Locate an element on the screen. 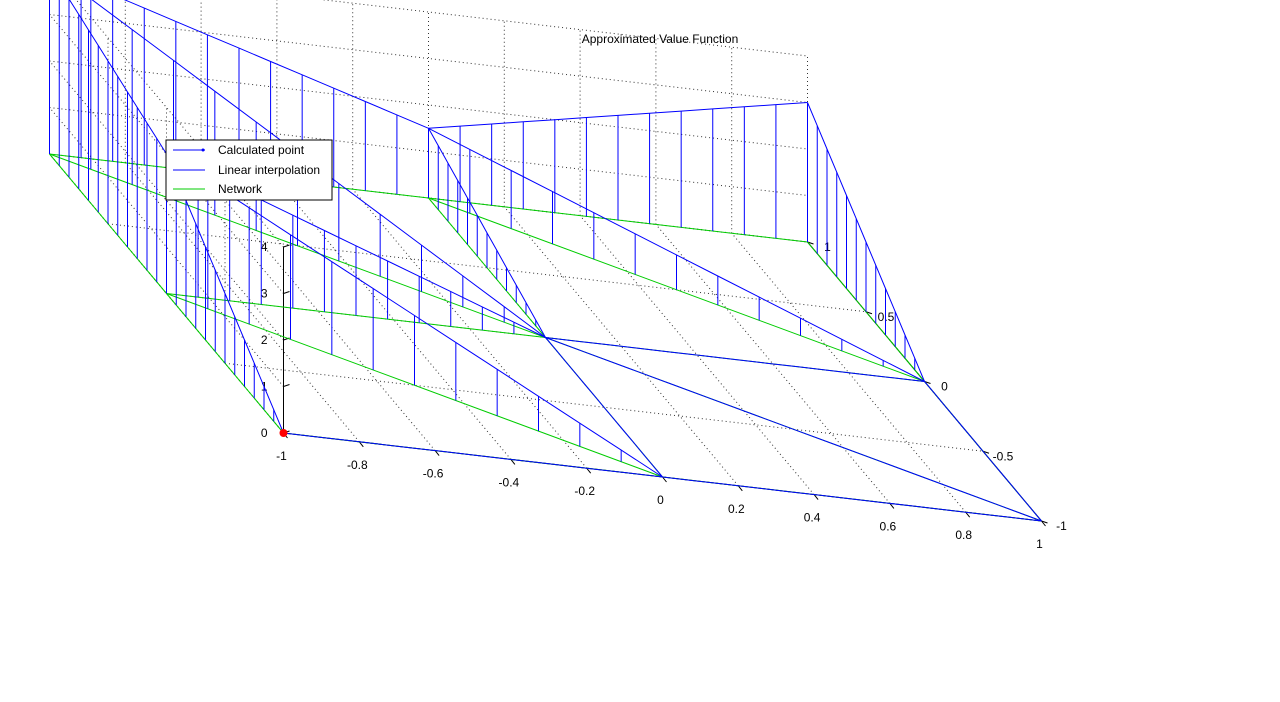  x-tick-label: -0.4 is located at coordinates (509, 482).